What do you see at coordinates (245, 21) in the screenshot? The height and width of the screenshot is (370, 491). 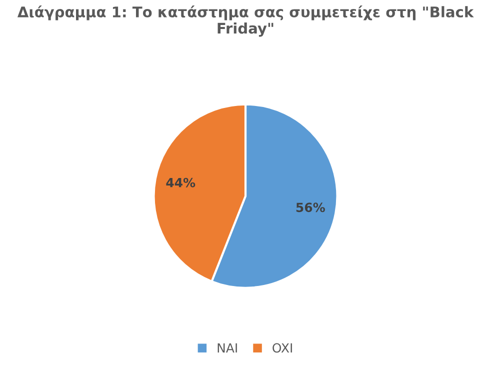 I see `chart-title: Διάγραμμα 1: Το κατάστημα σας συμμετείχε στη "Black Friday"` at bounding box center [245, 21].